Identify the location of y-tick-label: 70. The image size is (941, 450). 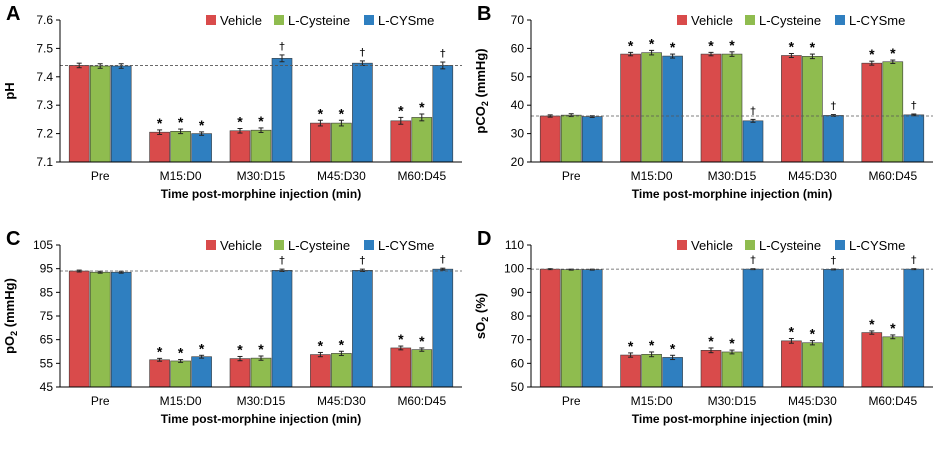
(518, 20).